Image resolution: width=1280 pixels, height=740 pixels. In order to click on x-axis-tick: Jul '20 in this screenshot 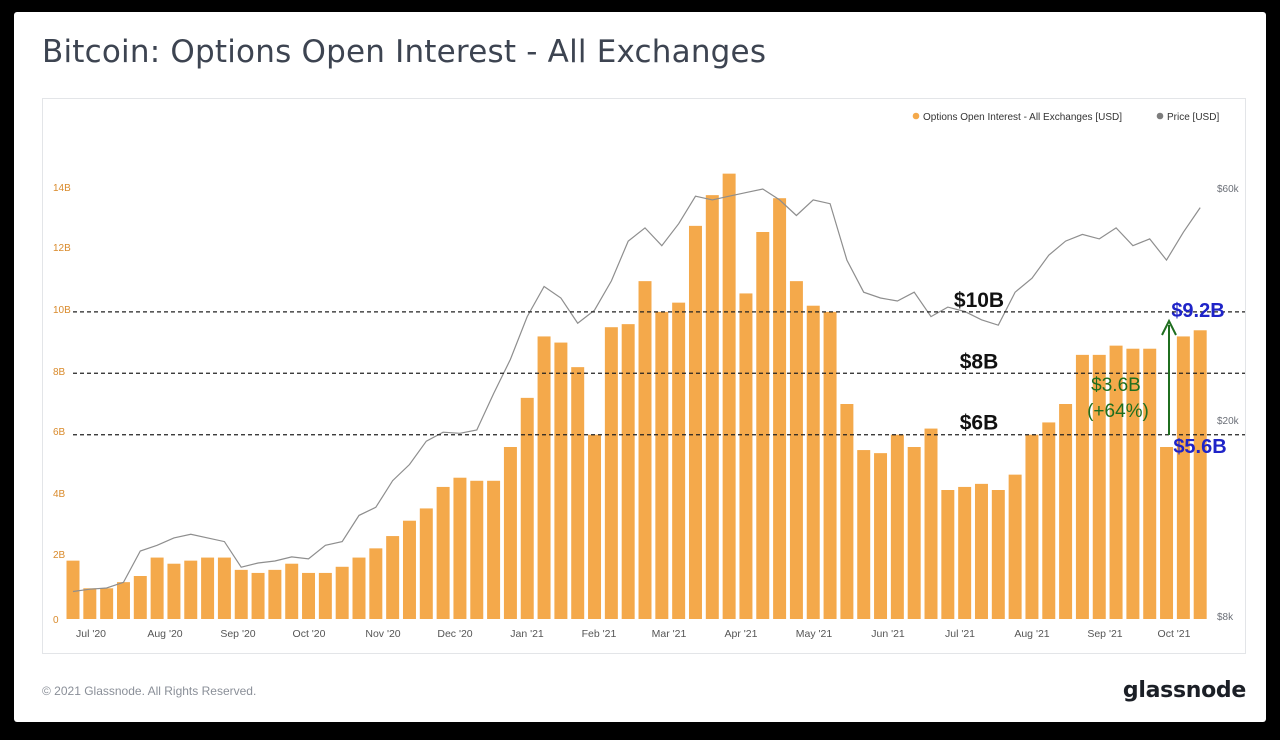, I will do `click(91, 634)`.